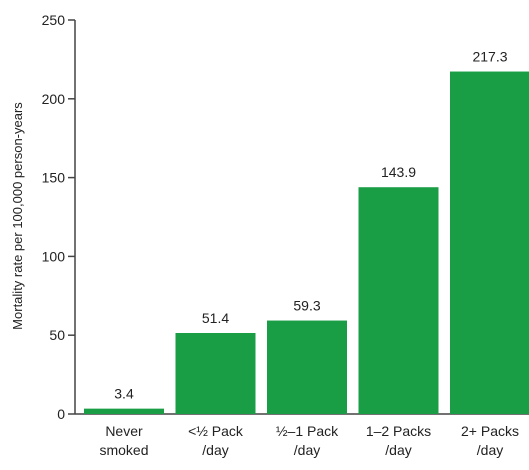 The width and height of the screenshot is (529, 470). What do you see at coordinates (398, 431) in the screenshot?
I see `category-label: 1–2 Packs` at bounding box center [398, 431].